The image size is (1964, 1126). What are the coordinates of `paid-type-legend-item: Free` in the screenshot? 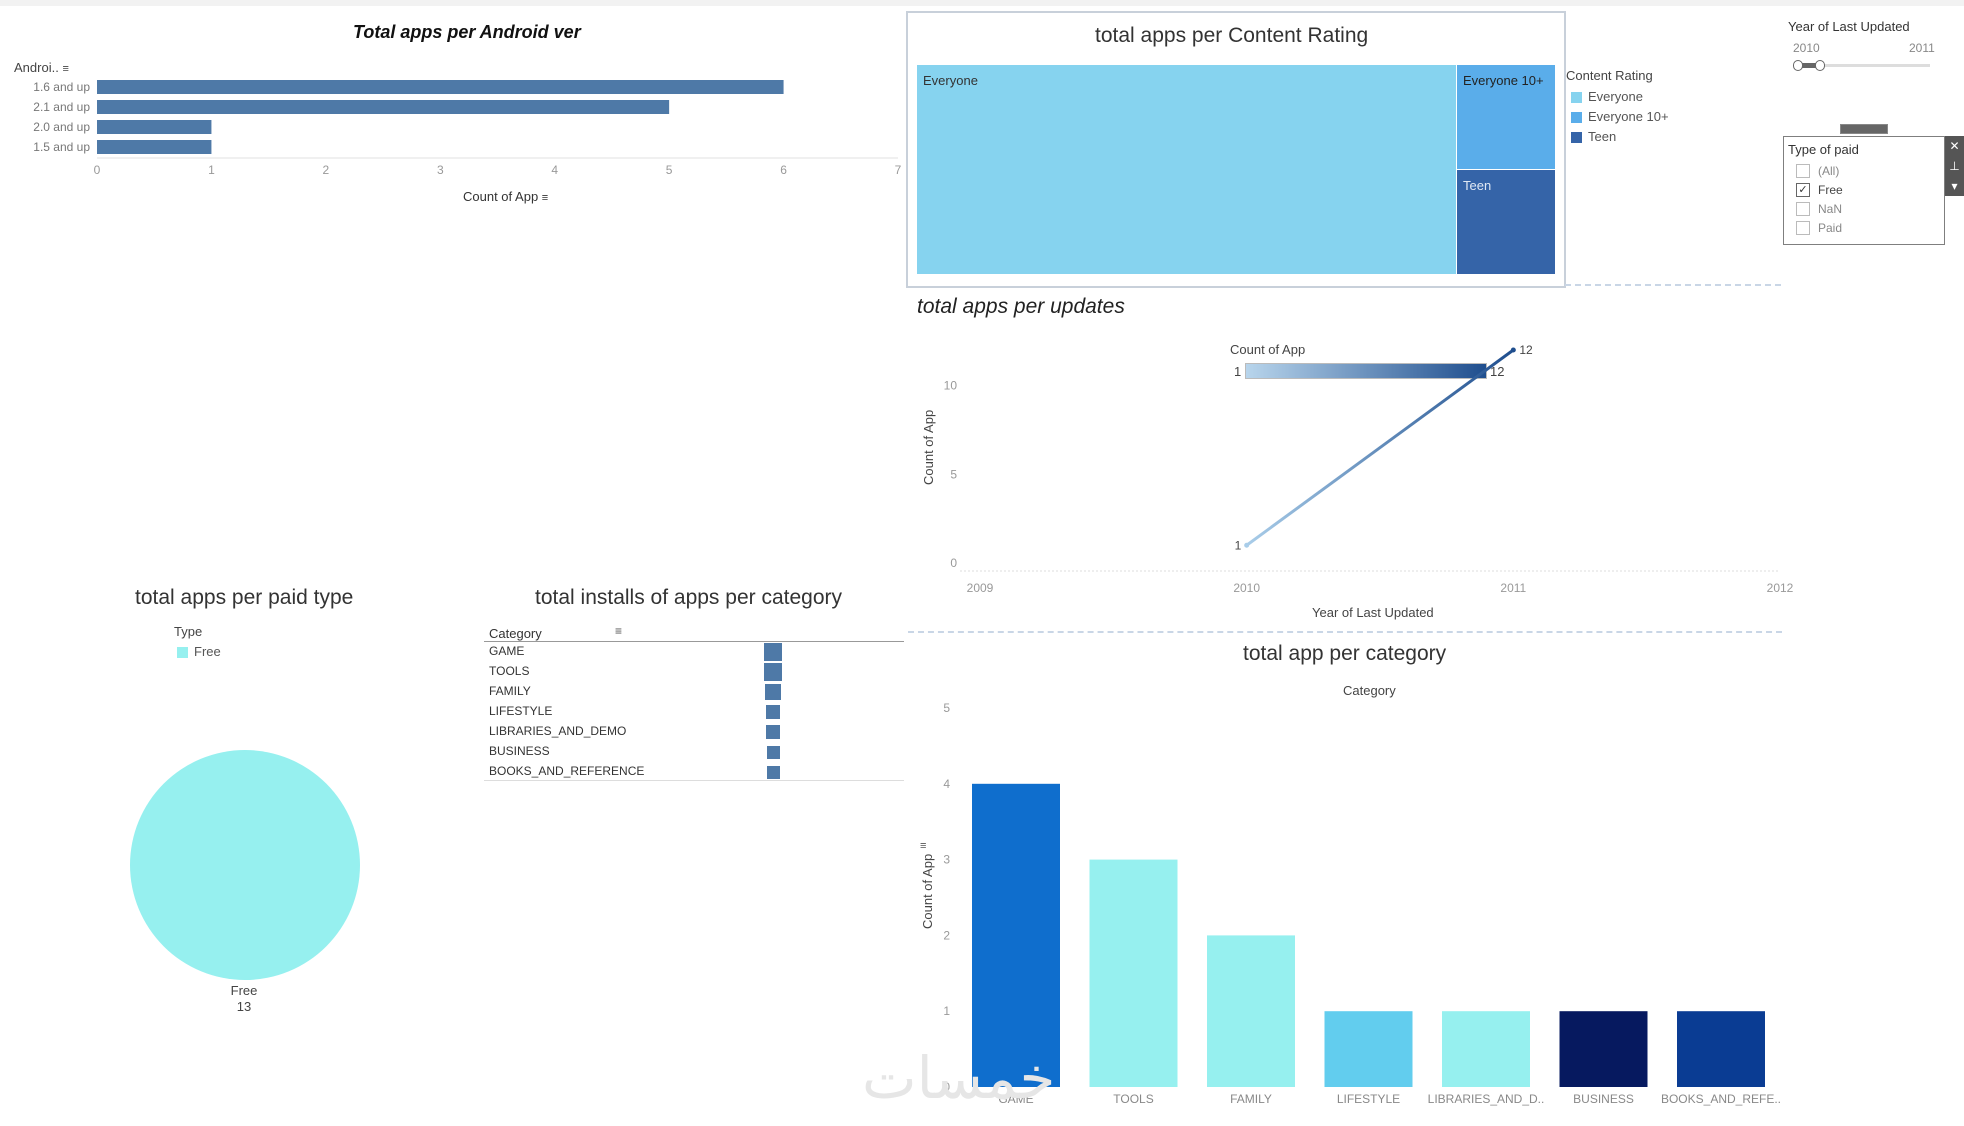 It's located at (199, 651).